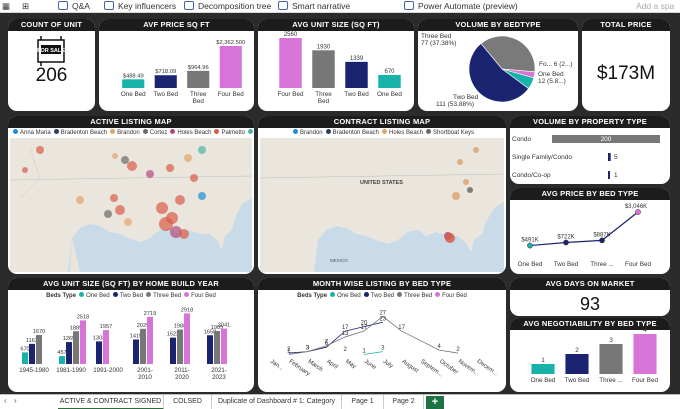 The image size is (680, 409). Describe the element at coordinates (145, 377) in the screenshot. I see `category-label: 2010` at that location.